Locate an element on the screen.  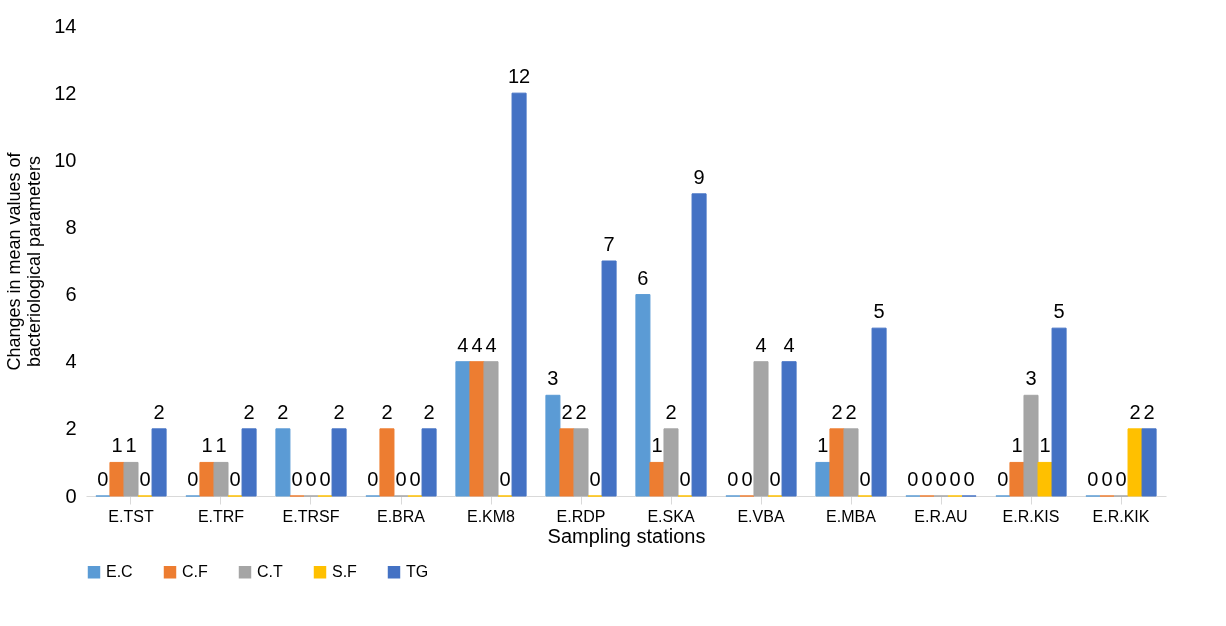
legend-label: C.T is located at coordinates (270, 572).